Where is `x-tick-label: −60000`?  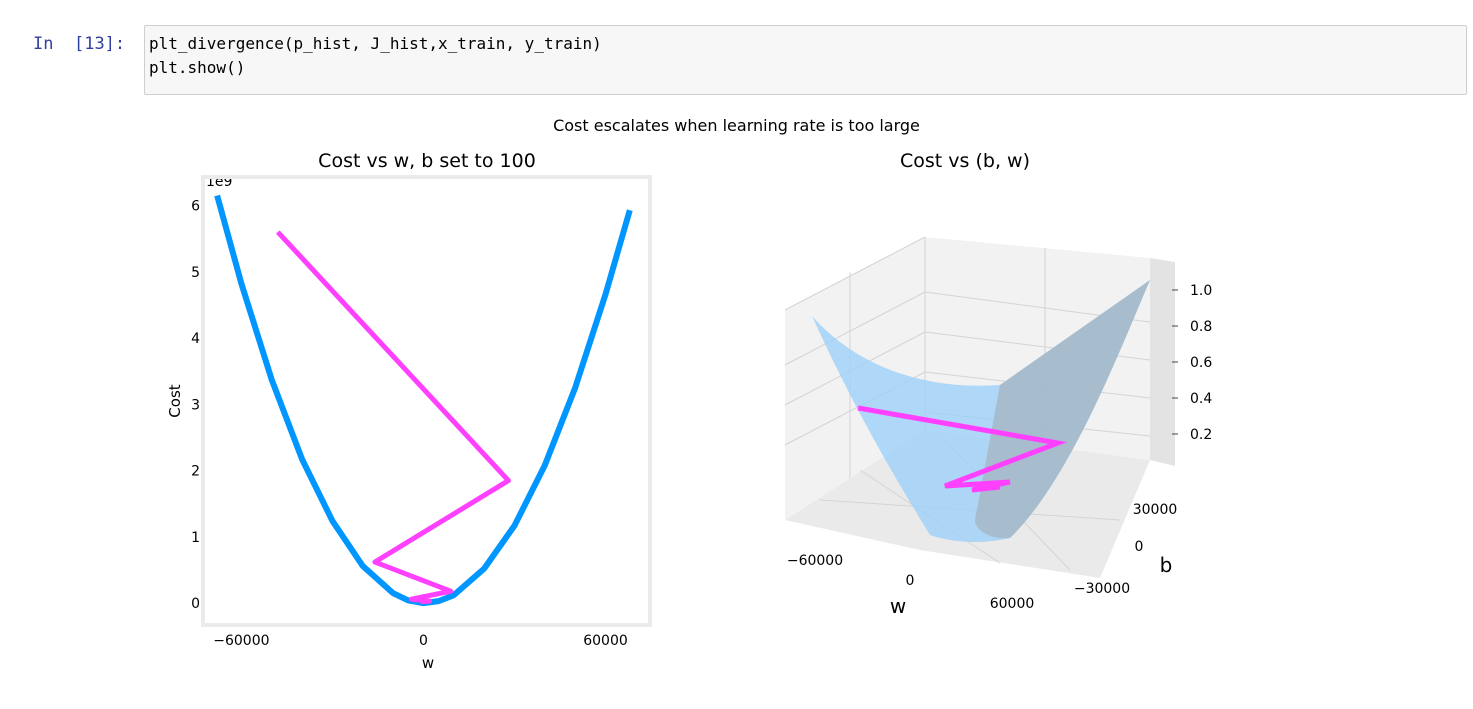 x-tick-label: −60000 is located at coordinates (241, 641).